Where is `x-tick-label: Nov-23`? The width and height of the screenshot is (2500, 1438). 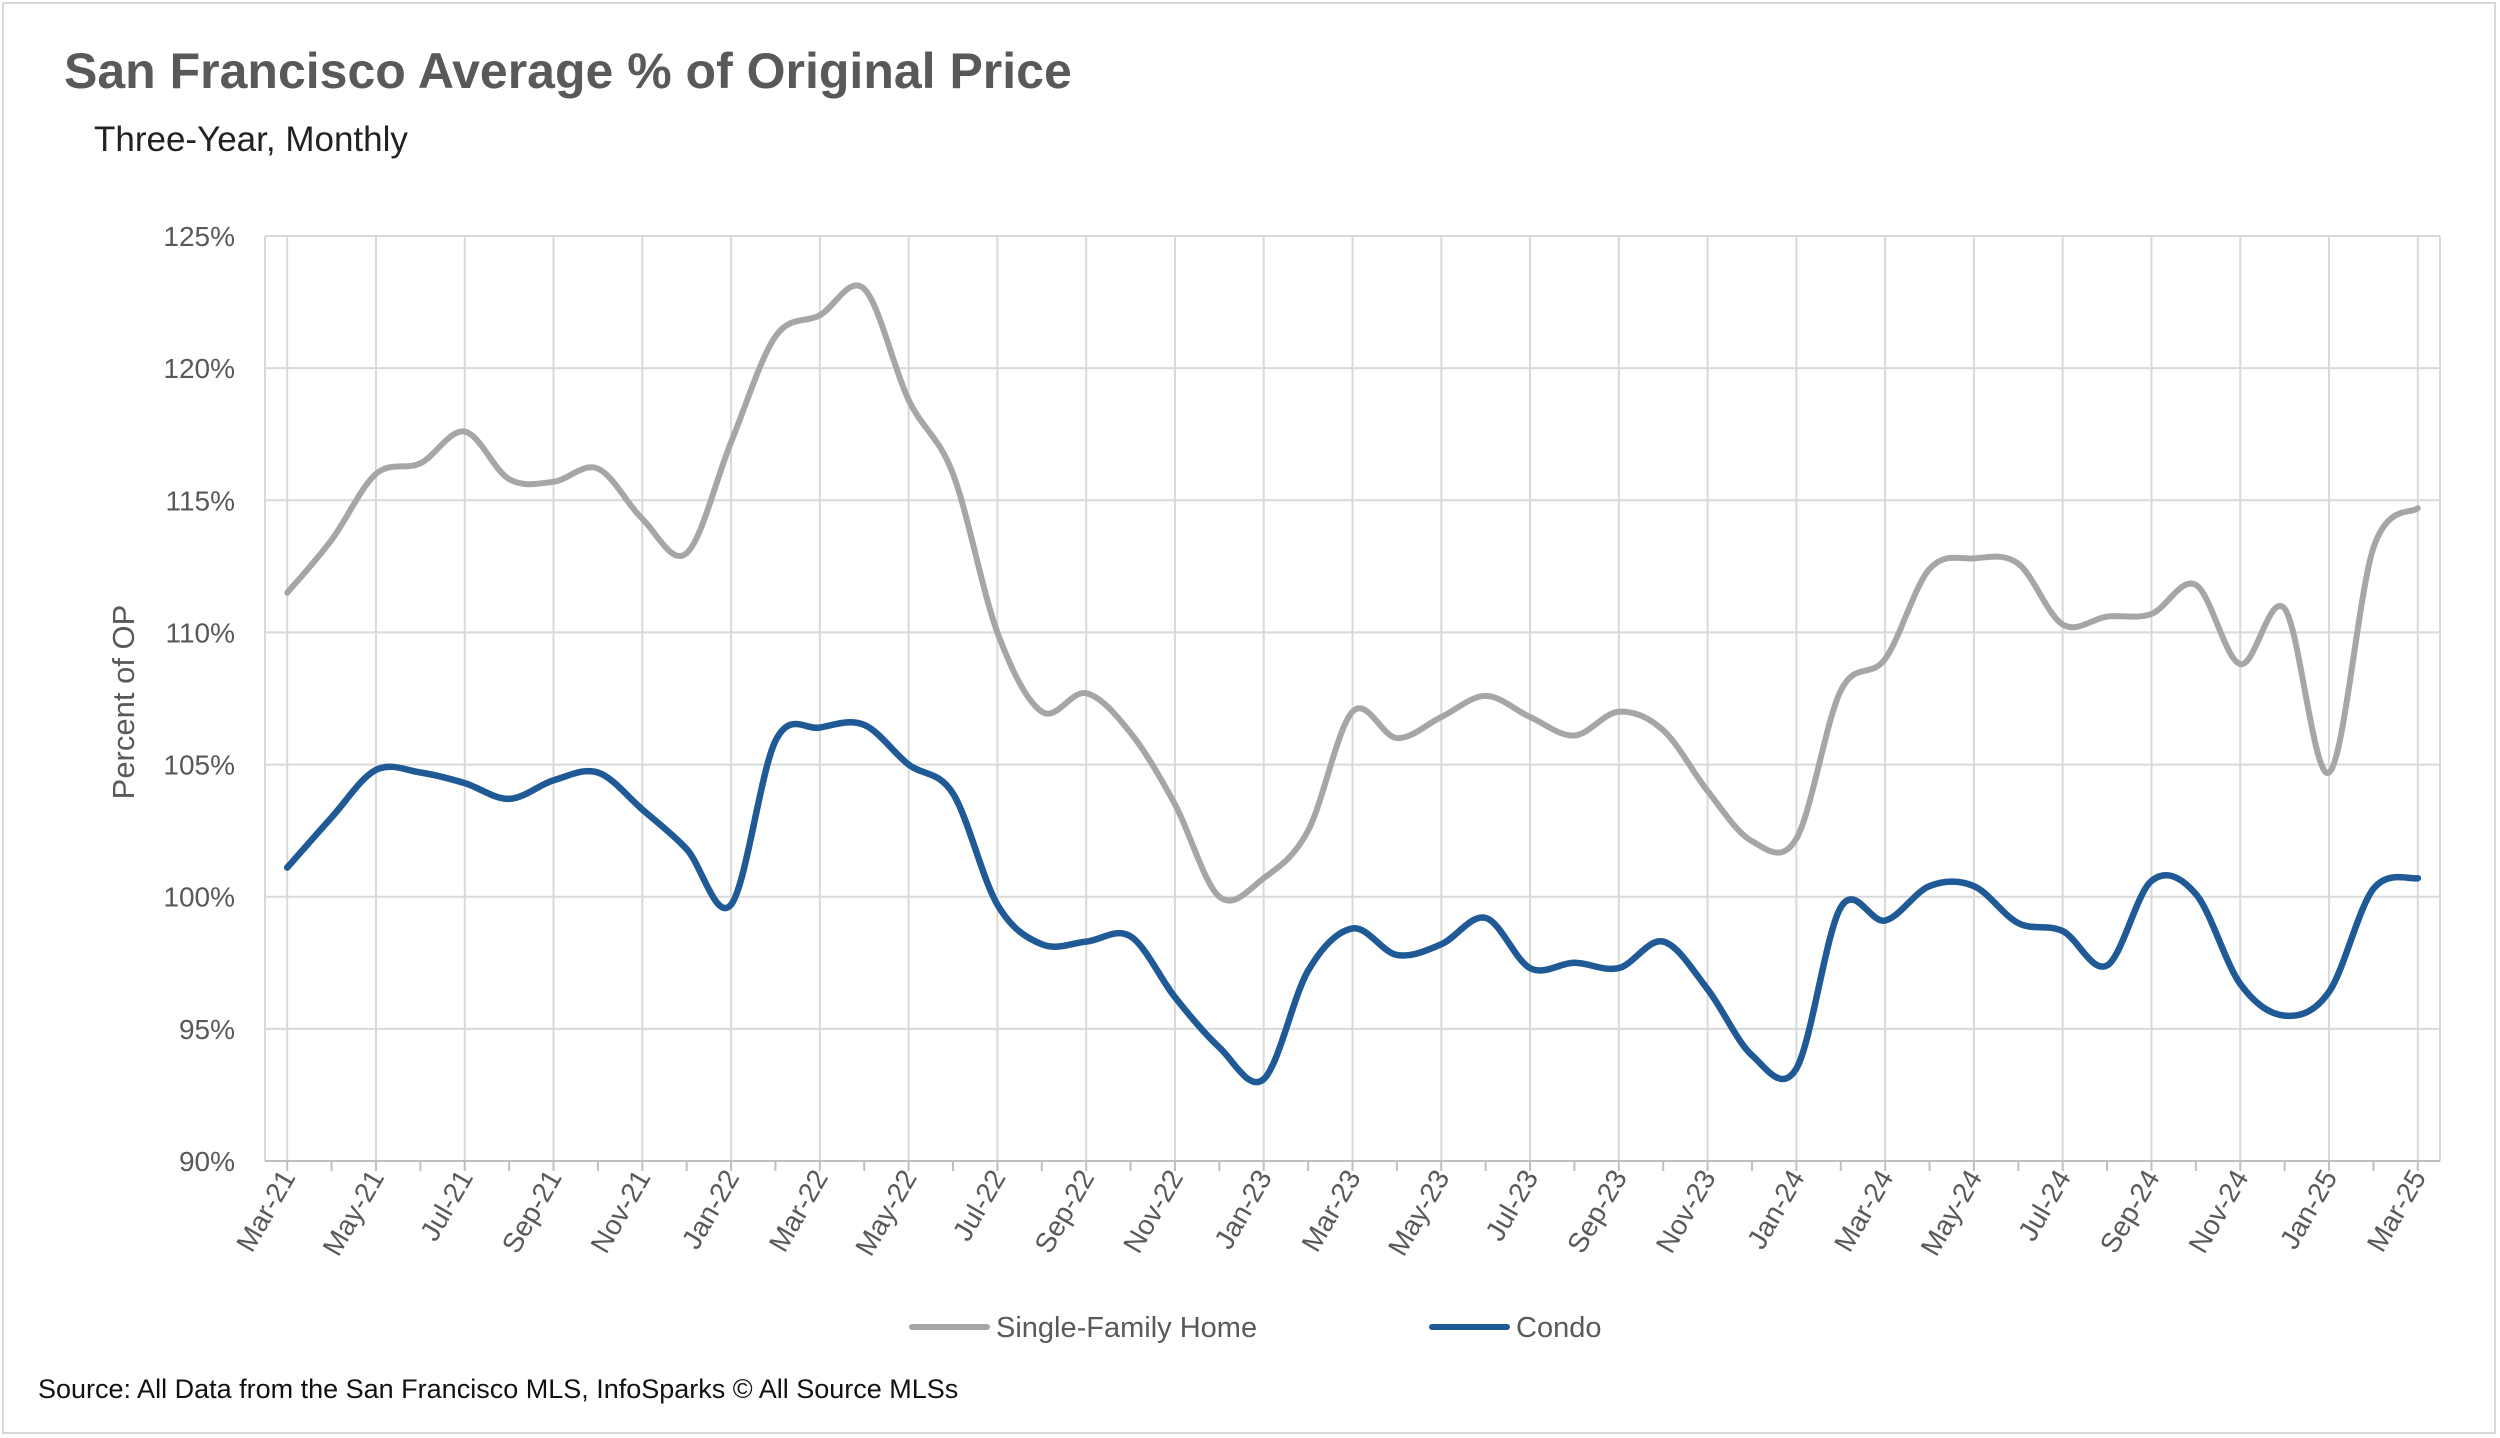 x-tick-label: Nov-23 is located at coordinates (1686, 1212).